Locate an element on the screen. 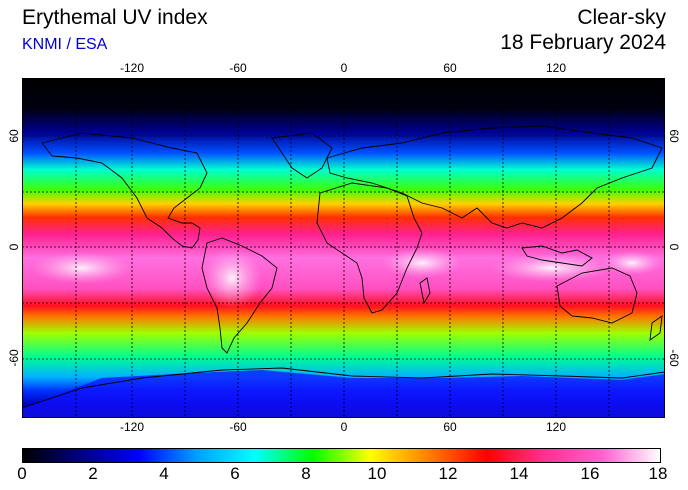 The height and width of the screenshot is (490, 688). colorbar-tick-label: 0 is located at coordinates (22, 473).